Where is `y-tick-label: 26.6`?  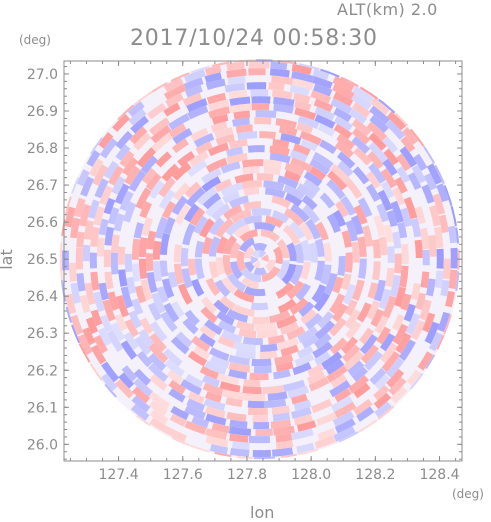
y-tick-label: 26.6 is located at coordinates (42, 223).